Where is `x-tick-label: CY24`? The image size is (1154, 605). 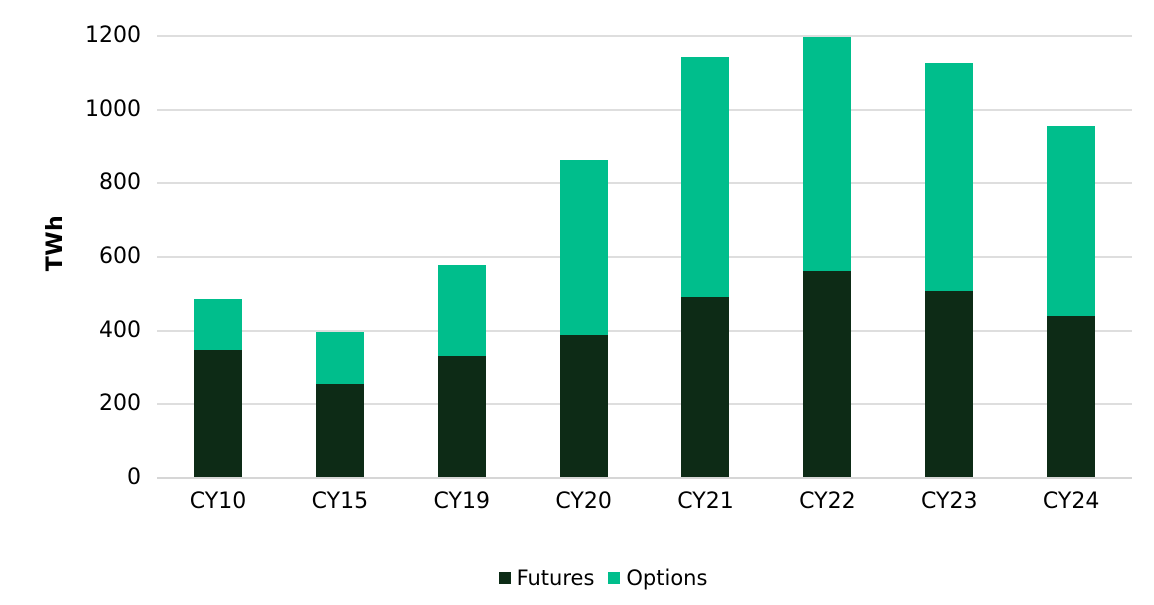 x-tick-label: CY24 is located at coordinates (1071, 501).